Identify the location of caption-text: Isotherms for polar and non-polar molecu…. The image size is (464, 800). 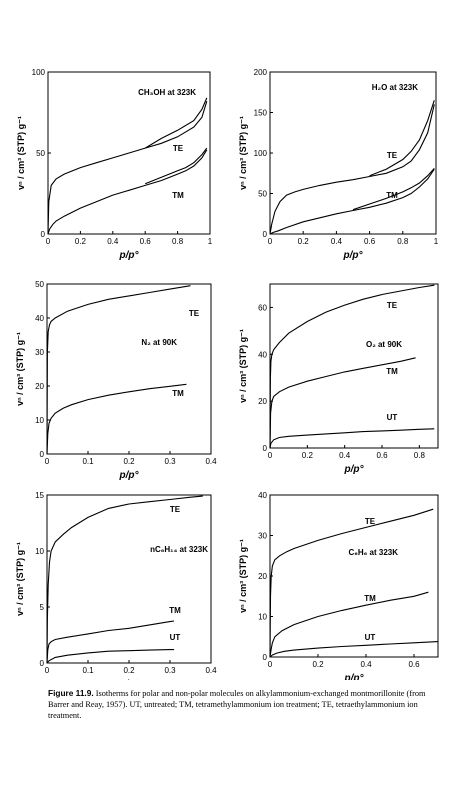
(237, 704).